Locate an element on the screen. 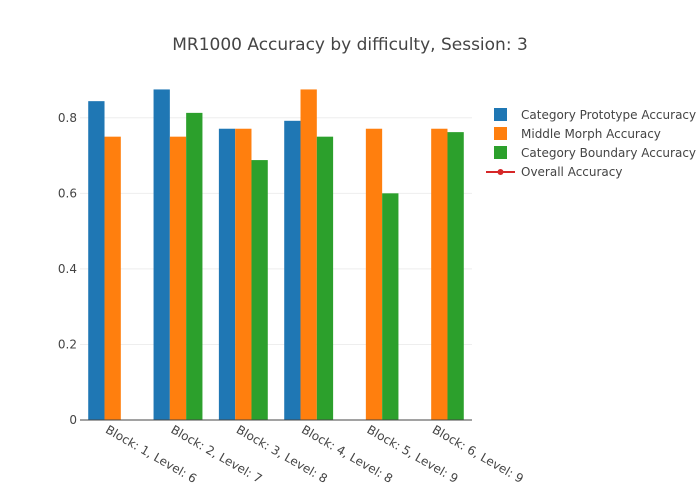 This screenshot has height=500, width=700. y-tick-label: 0.2 is located at coordinates (67, 344).